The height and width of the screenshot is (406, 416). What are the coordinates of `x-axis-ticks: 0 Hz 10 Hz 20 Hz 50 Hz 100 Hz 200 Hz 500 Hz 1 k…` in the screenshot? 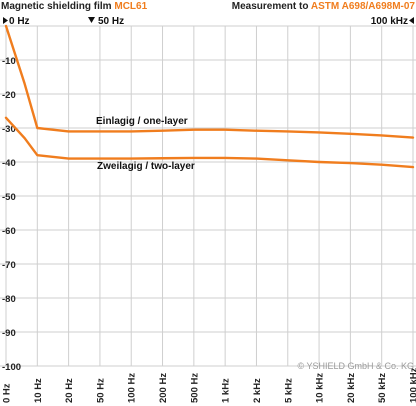 It's located at (209, 385).